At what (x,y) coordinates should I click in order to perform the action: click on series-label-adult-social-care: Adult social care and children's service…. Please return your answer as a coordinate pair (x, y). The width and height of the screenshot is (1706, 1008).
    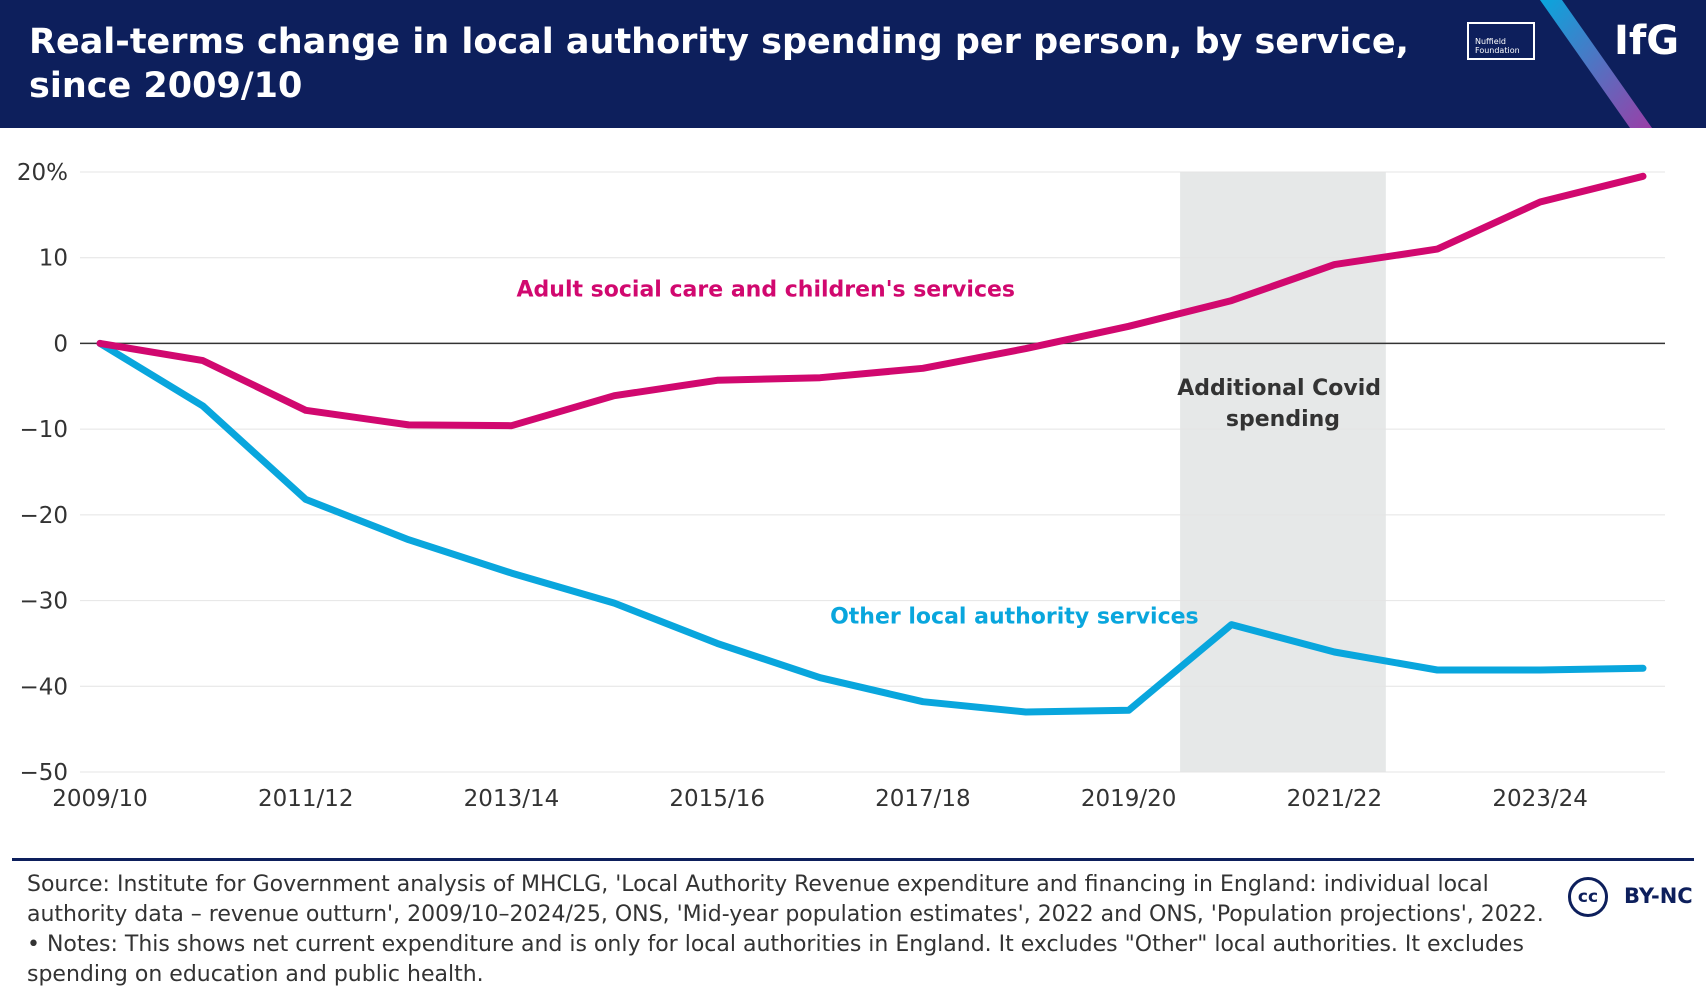
    Looking at the image, I should click on (766, 289).